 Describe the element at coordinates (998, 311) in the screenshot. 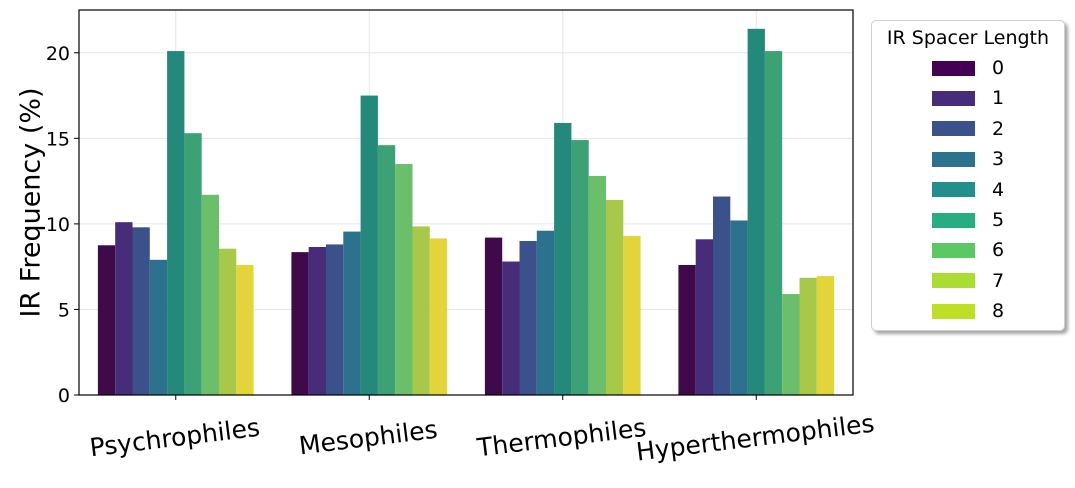

I see `legend-label: 8` at that location.